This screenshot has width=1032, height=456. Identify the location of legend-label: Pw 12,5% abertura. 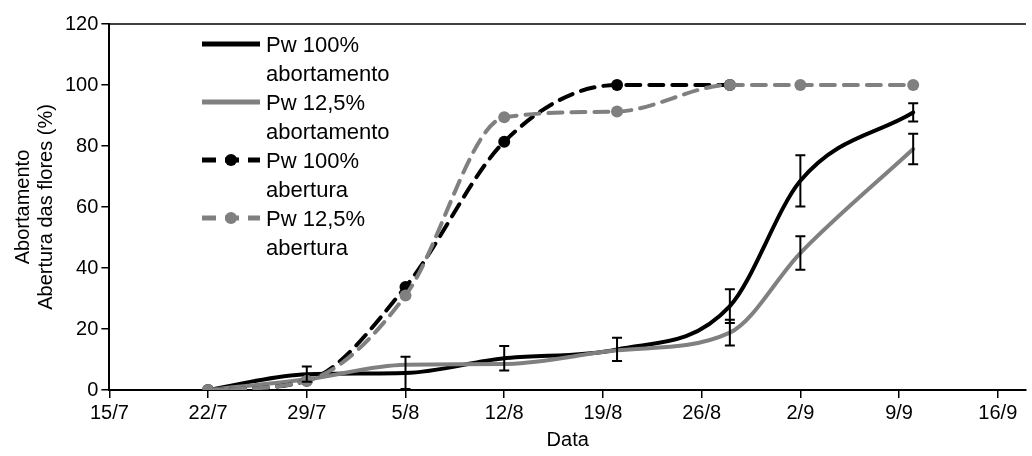
(316, 233).